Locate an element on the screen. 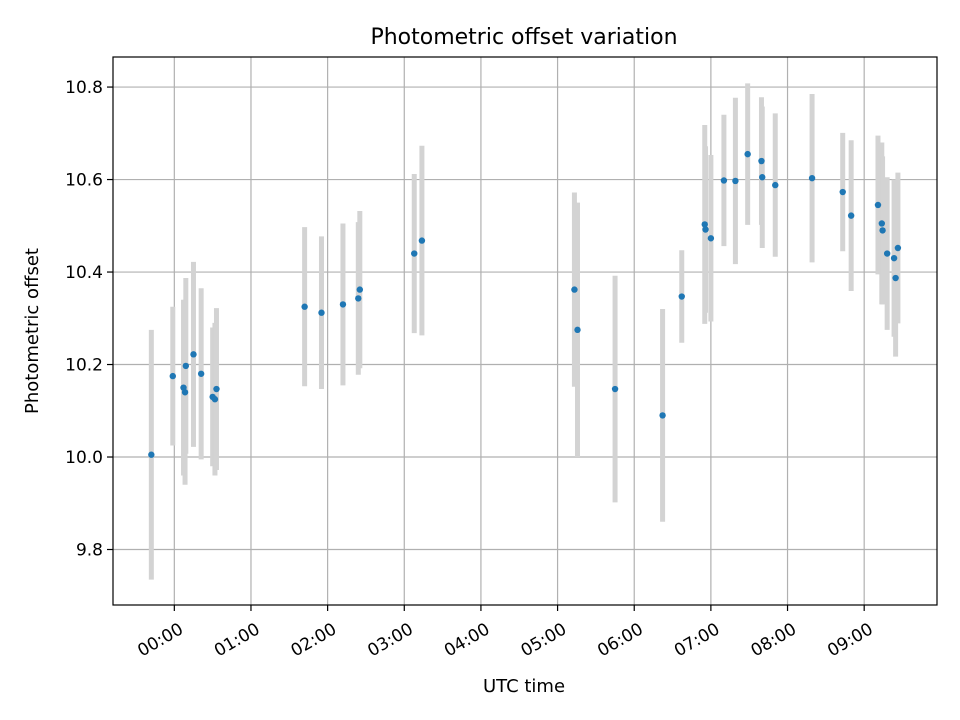 Image resolution: width=960 pixels, height=720 pixels. y-axis-label: Photometric offset is located at coordinates (32, 331).